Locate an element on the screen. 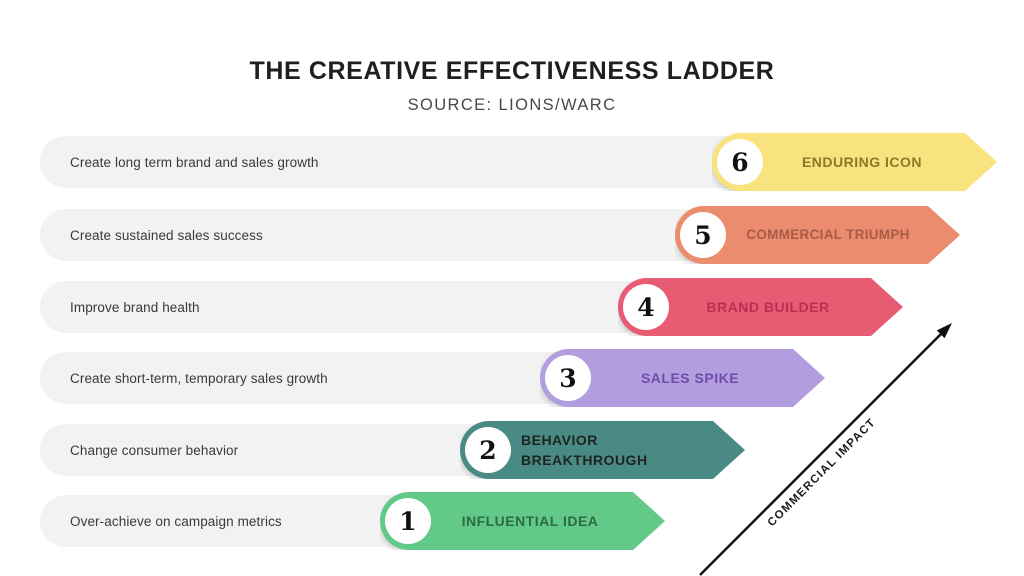 The height and width of the screenshot is (576, 1024). goal-description: Create sustained sales success is located at coordinates (166, 235).